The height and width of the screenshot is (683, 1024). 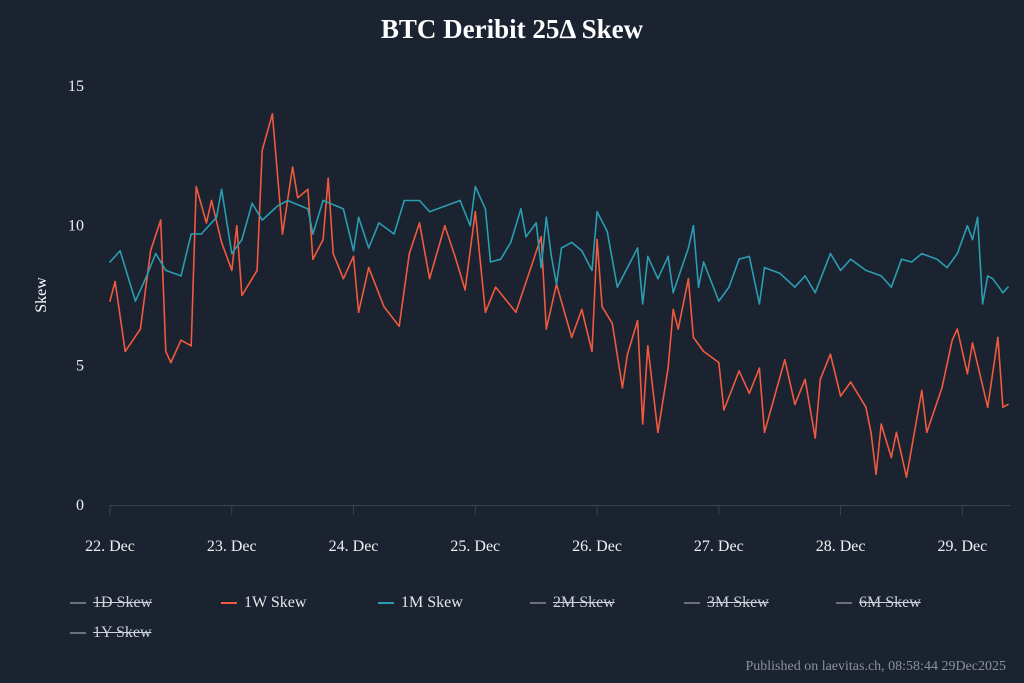 I want to click on legend-item-6m-skew: 6M Skew, so click(x=878, y=603).